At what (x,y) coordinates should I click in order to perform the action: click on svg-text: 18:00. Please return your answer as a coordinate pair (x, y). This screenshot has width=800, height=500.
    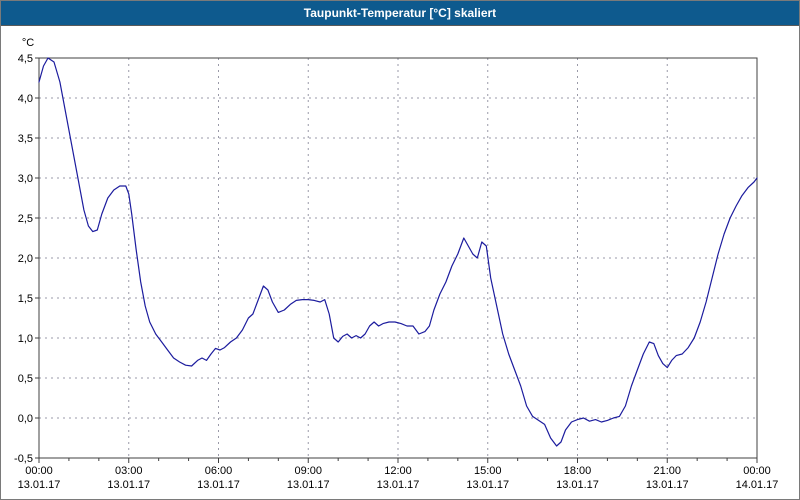
    Looking at the image, I should click on (578, 471).